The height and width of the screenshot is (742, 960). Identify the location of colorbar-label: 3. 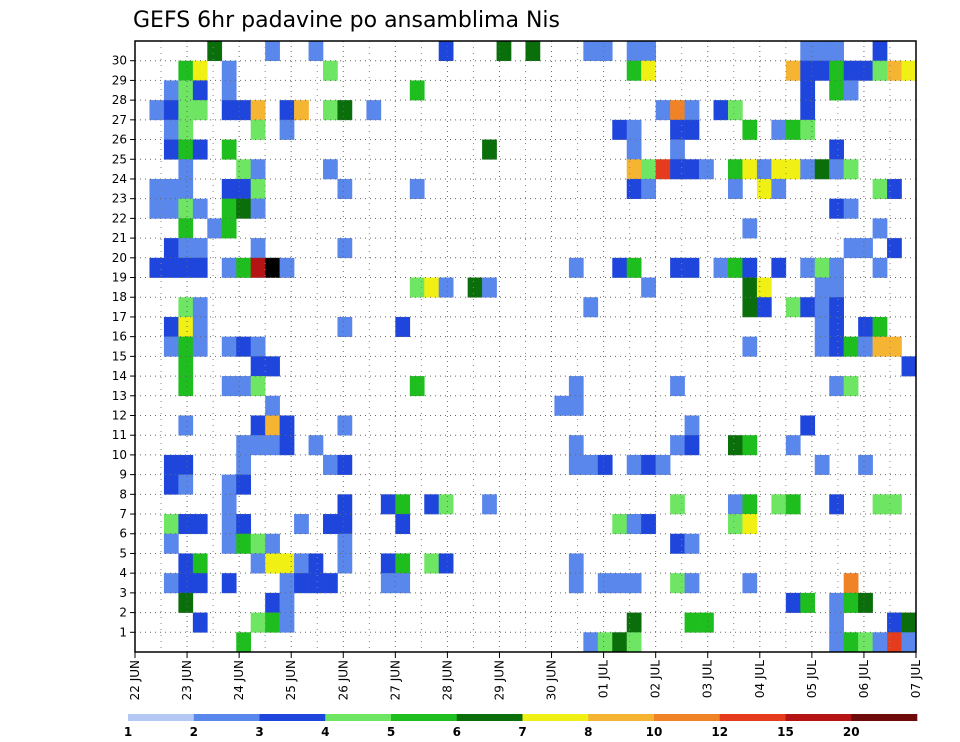
(259, 732).